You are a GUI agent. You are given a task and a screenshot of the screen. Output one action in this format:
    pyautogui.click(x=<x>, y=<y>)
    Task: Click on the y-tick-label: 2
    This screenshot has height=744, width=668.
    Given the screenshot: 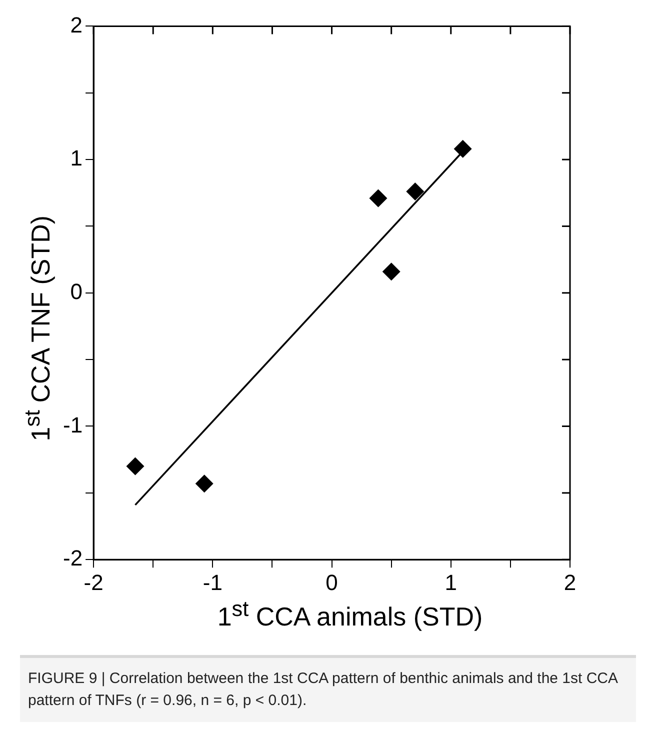 What is the action you would take?
    pyautogui.click(x=76, y=25)
    